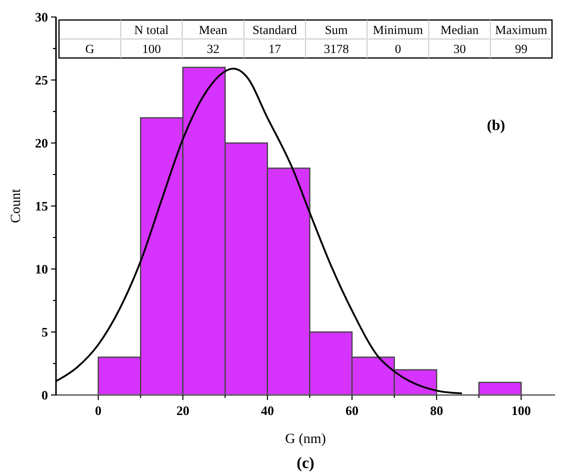 This screenshot has height=475, width=562. Describe the element at coordinates (89, 49) in the screenshot. I see `annotation: G` at that location.